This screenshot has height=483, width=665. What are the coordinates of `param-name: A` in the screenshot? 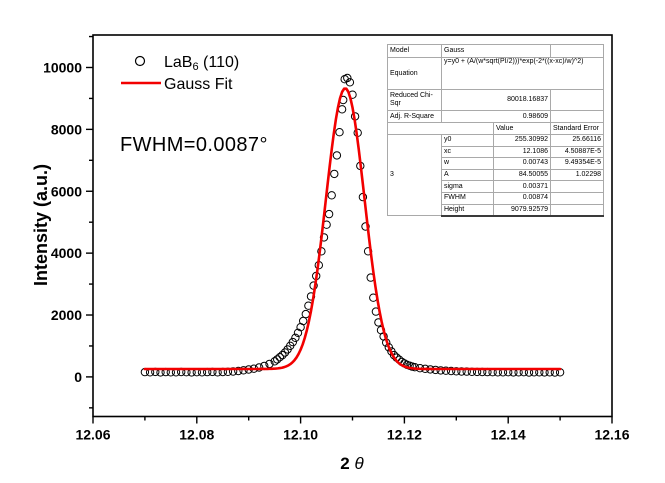 It's located at (467, 175).